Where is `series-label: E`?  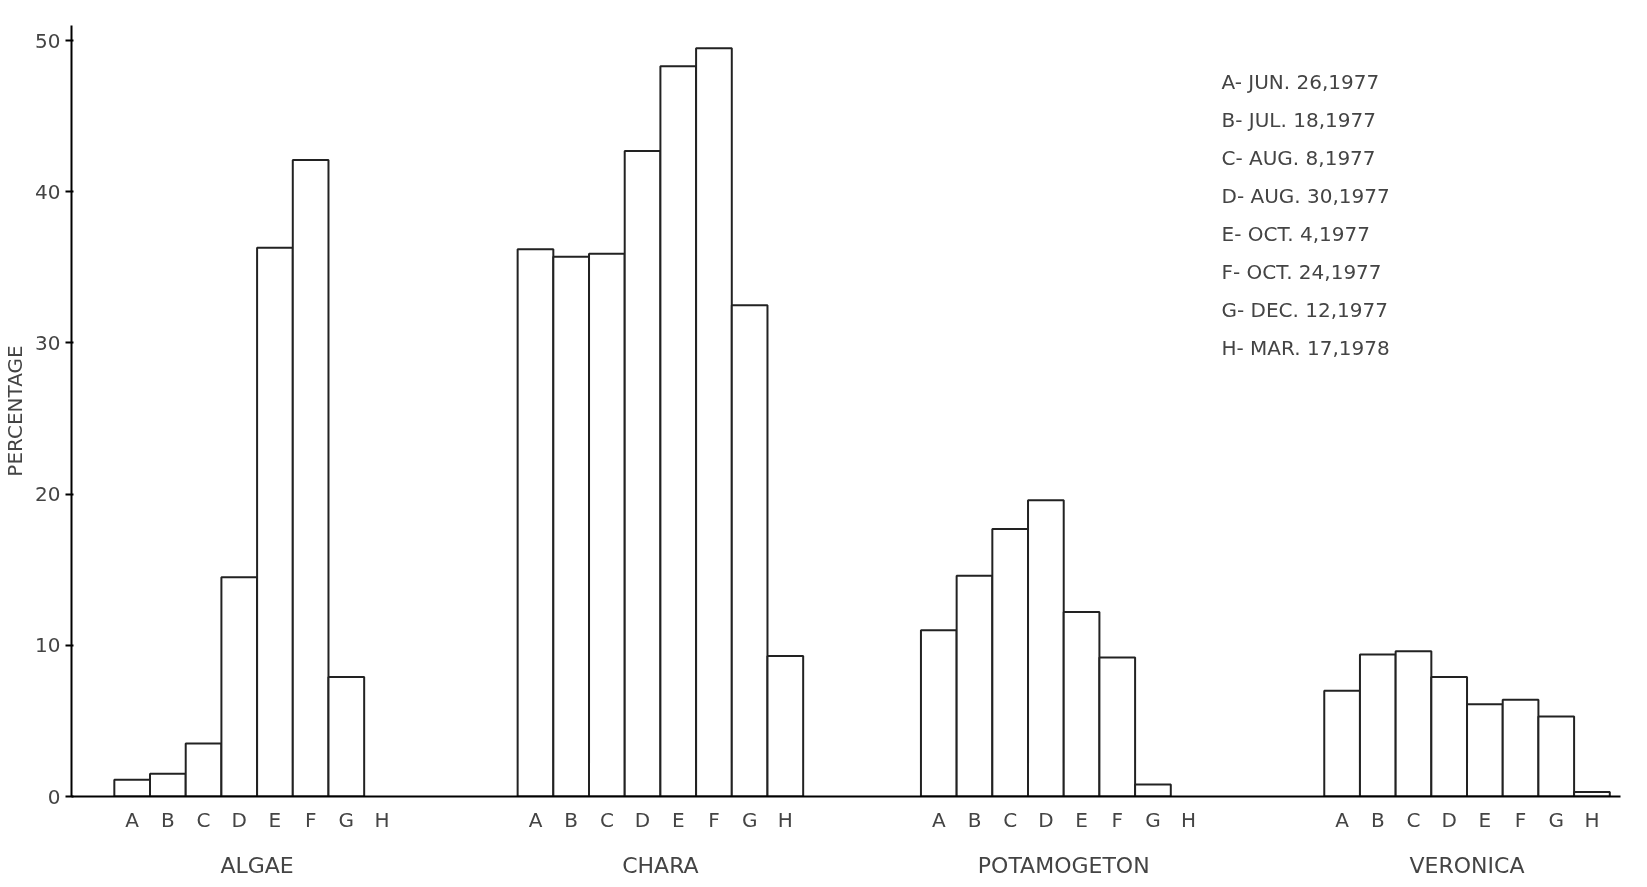
series-label: E is located at coordinates (275, 819).